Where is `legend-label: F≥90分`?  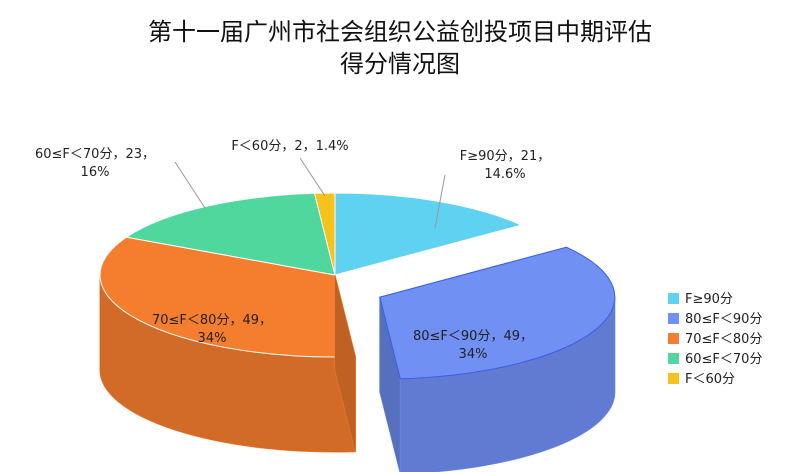
legend-label: F≥90分 is located at coordinates (709, 299).